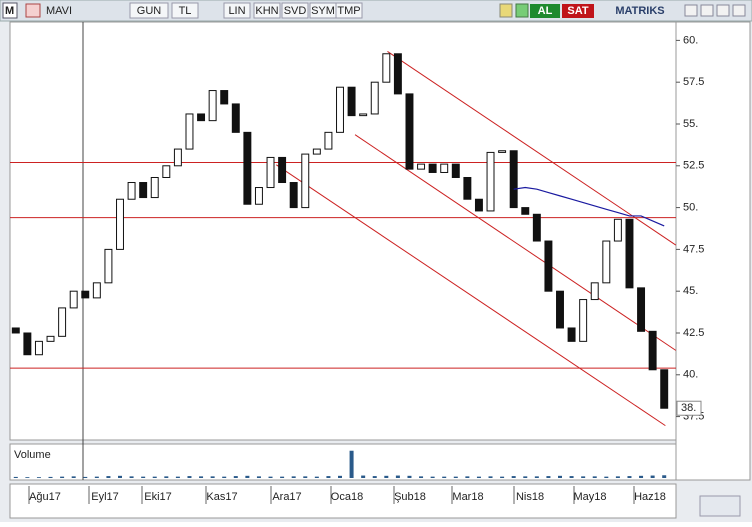 The image size is (752, 527). What do you see at coordinates (690, 124) in the screenshot?
I see `y-tick-label: 55.` at bounding box center [690, 124].